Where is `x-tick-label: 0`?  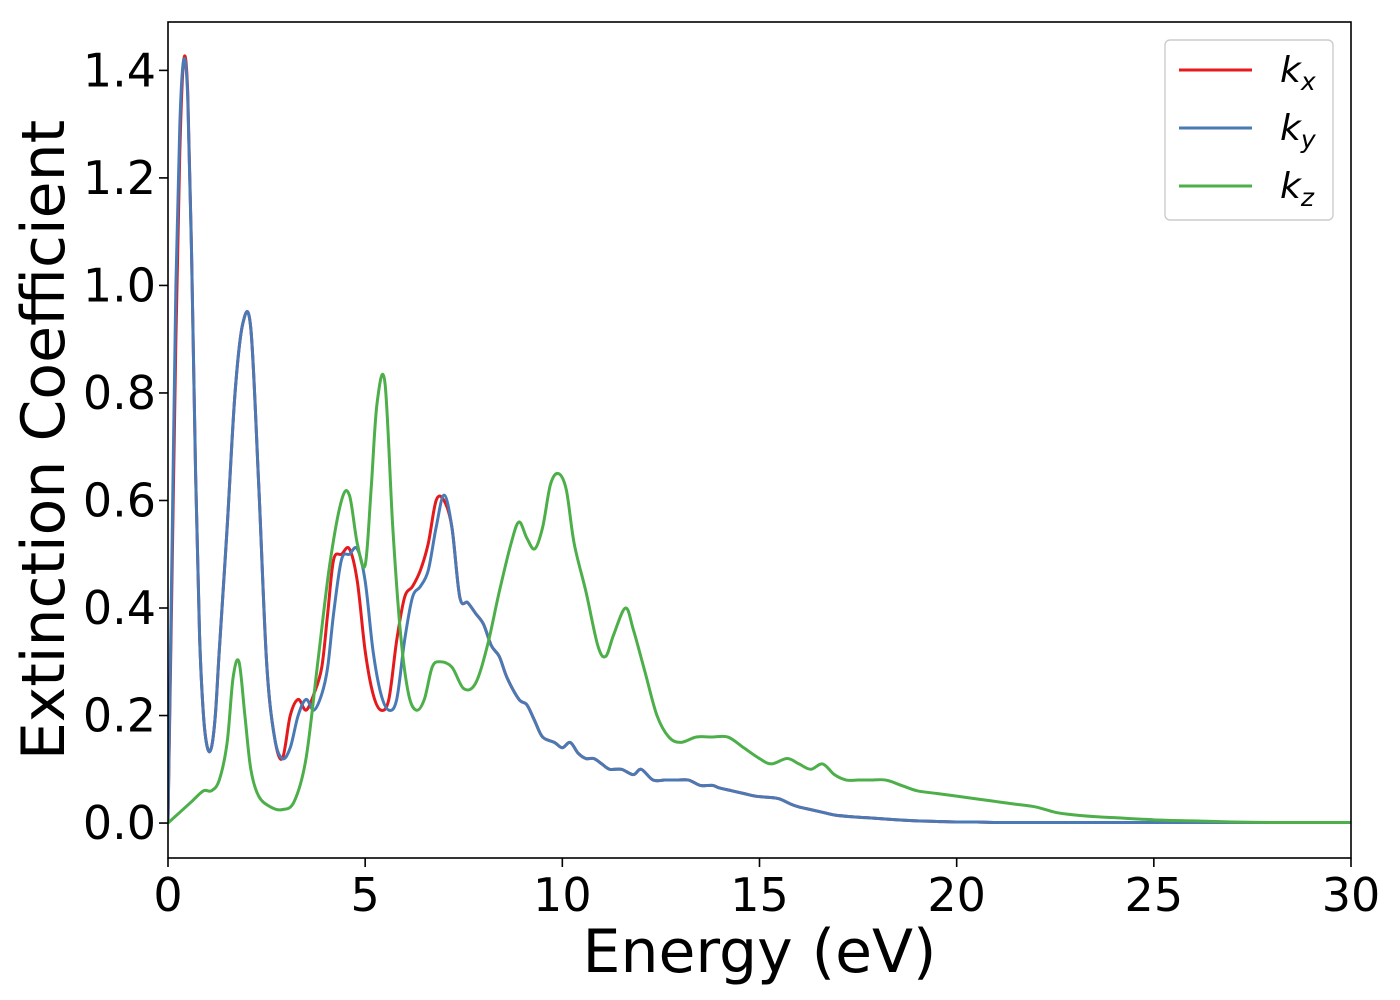
x-tick-label: 0 is located at coordinates (167, 895).